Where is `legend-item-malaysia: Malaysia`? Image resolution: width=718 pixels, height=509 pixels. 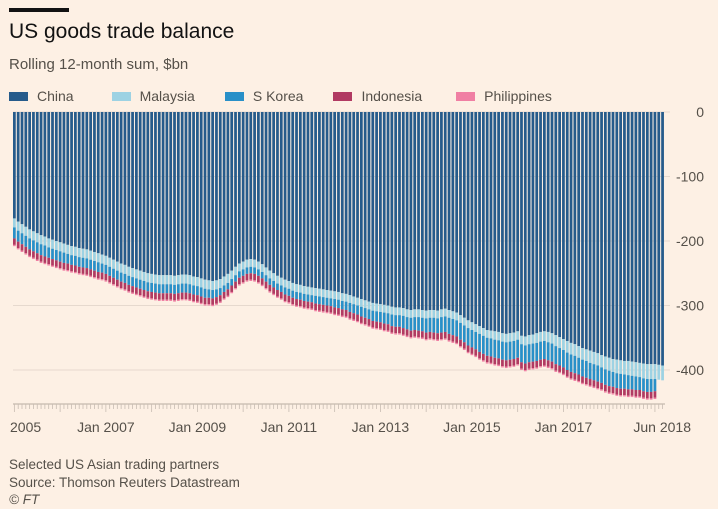
legend-item-malaysia: Malaysia is located at coordinates (153, 96).